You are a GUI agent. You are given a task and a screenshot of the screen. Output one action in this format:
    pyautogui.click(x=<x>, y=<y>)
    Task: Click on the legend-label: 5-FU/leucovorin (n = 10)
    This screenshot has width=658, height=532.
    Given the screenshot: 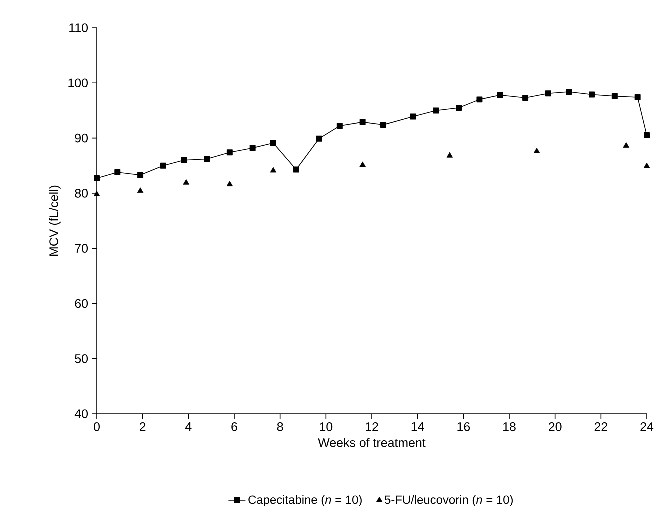 What is the action you would take?
    pyautogui.click(x=448, y=501)
    